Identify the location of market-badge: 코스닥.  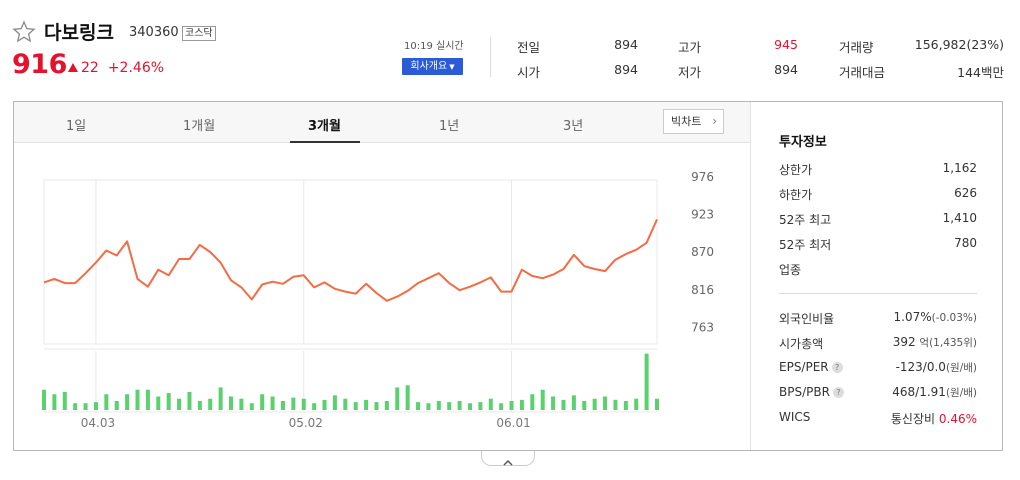
(199, 33).